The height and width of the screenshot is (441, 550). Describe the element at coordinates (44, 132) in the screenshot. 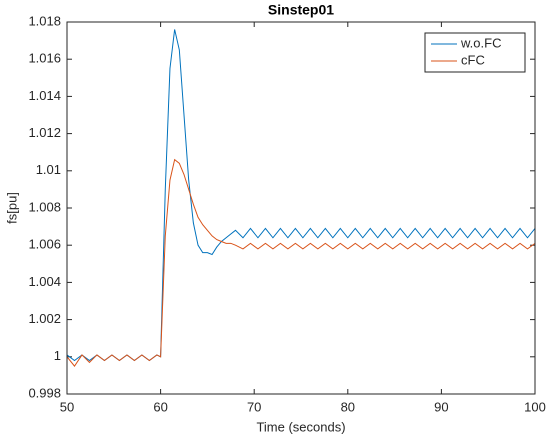

I see `y-tick-label: 1.012` at that location.